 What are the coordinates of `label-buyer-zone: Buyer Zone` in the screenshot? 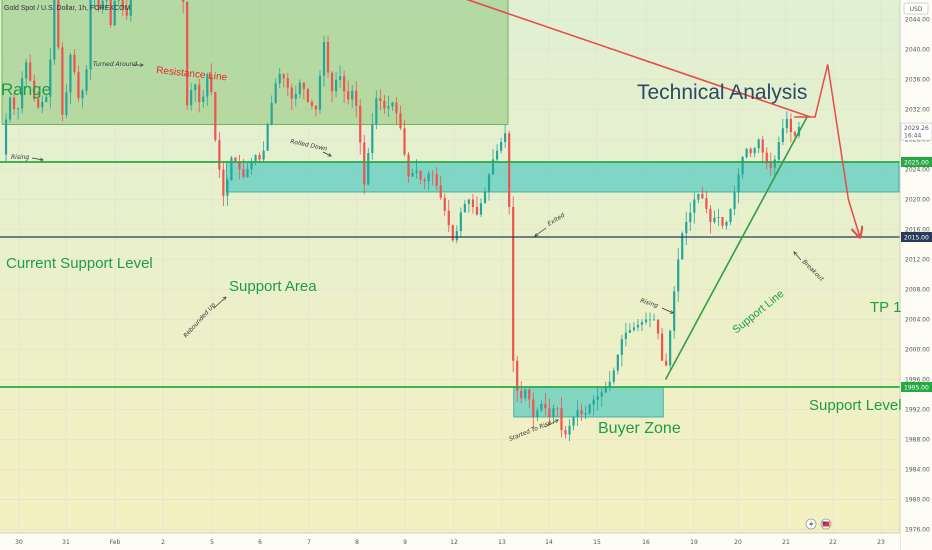 It's located at (639, 428).